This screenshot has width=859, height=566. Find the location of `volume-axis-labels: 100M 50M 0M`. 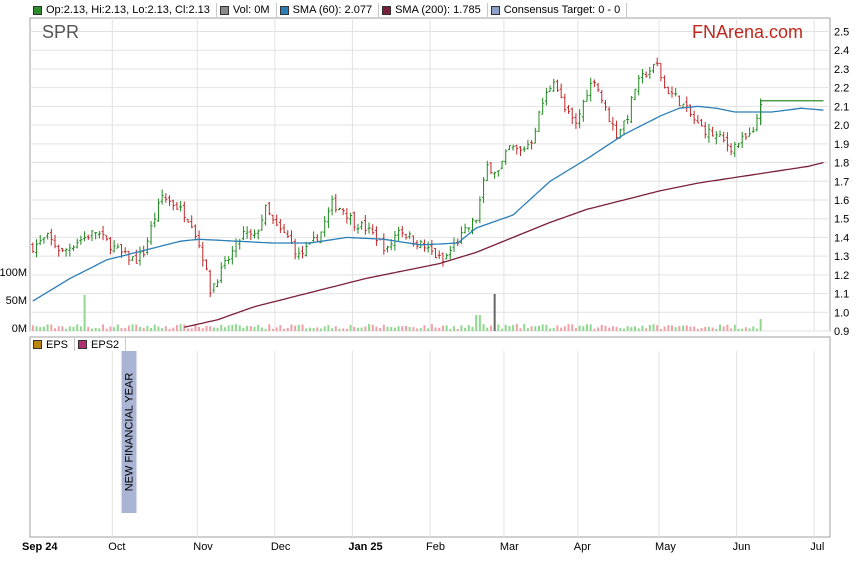

volume-axis-labels: 100M 50M 0M is located at coordinates (13, 301).